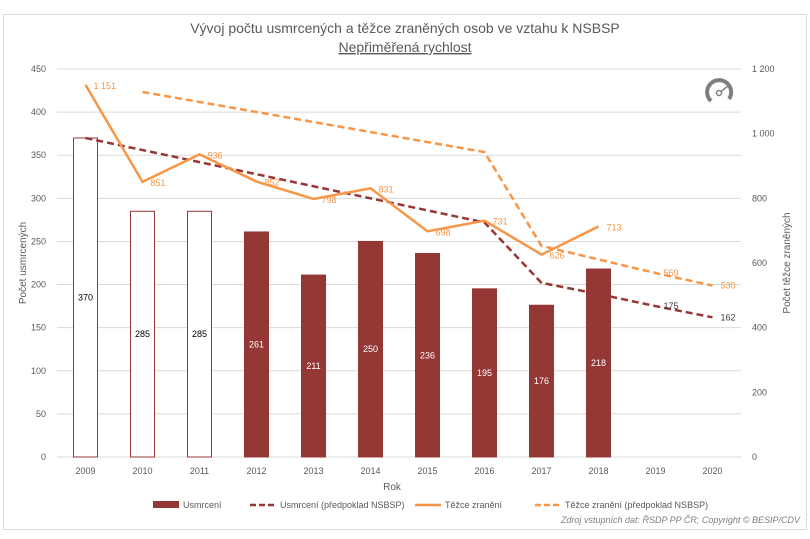 The image size is (810, 539). What do you see at coordinates (759, 263) in the screenshot?
I see `y2-tick-label: 600` at bounding box center [759, 263].